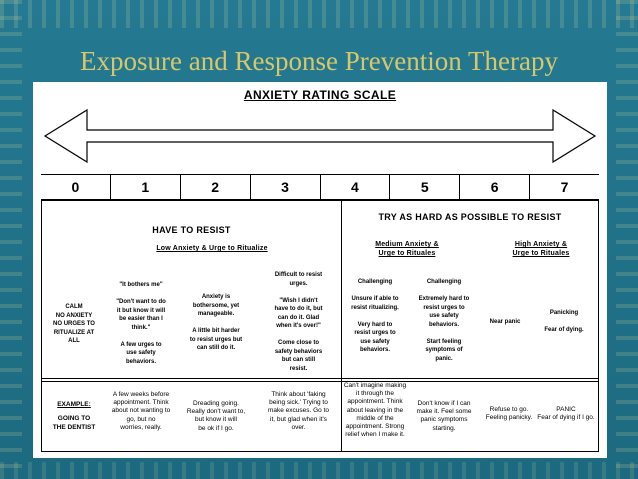 The height and width of the screenshot is (479, 638). I want to click on scale-number: 5, so click(425, 187).